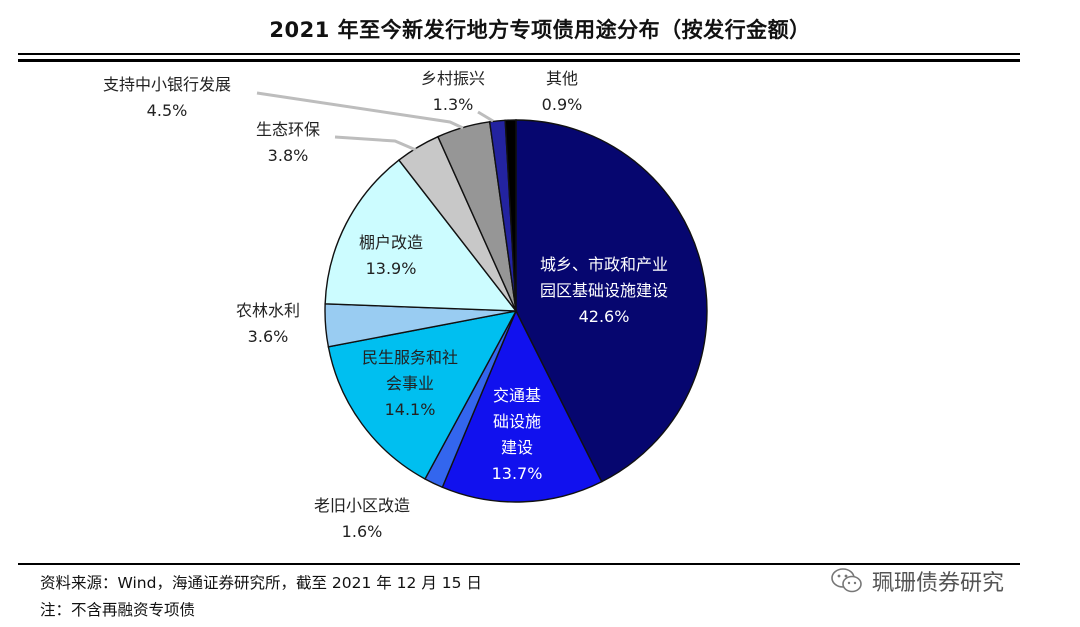 The width and height of the screenshot is (1080, 627). I want to click on leader-line-eco, so click(375, 143).